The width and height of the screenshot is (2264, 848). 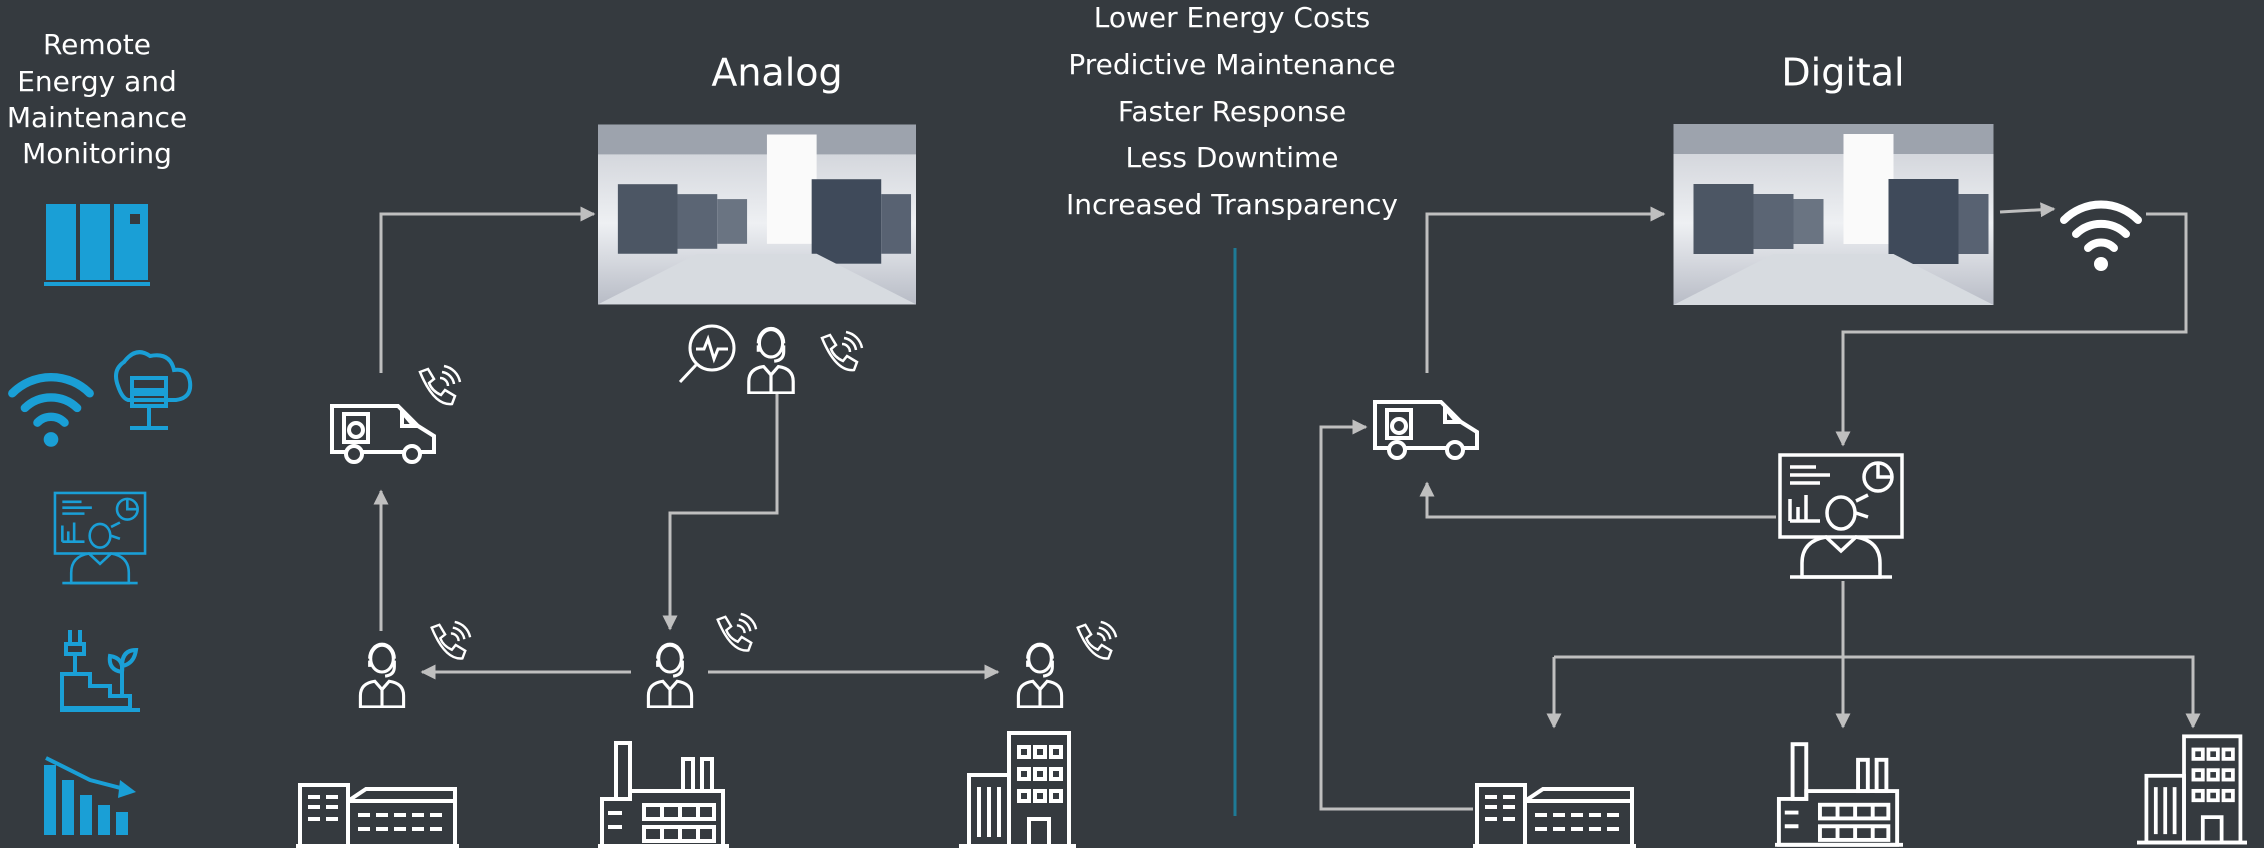 What do you see at coordinates (1231, 157) in the screenshot?
I see `benefit: Less Downtime` at bounding box center [1231, 157].